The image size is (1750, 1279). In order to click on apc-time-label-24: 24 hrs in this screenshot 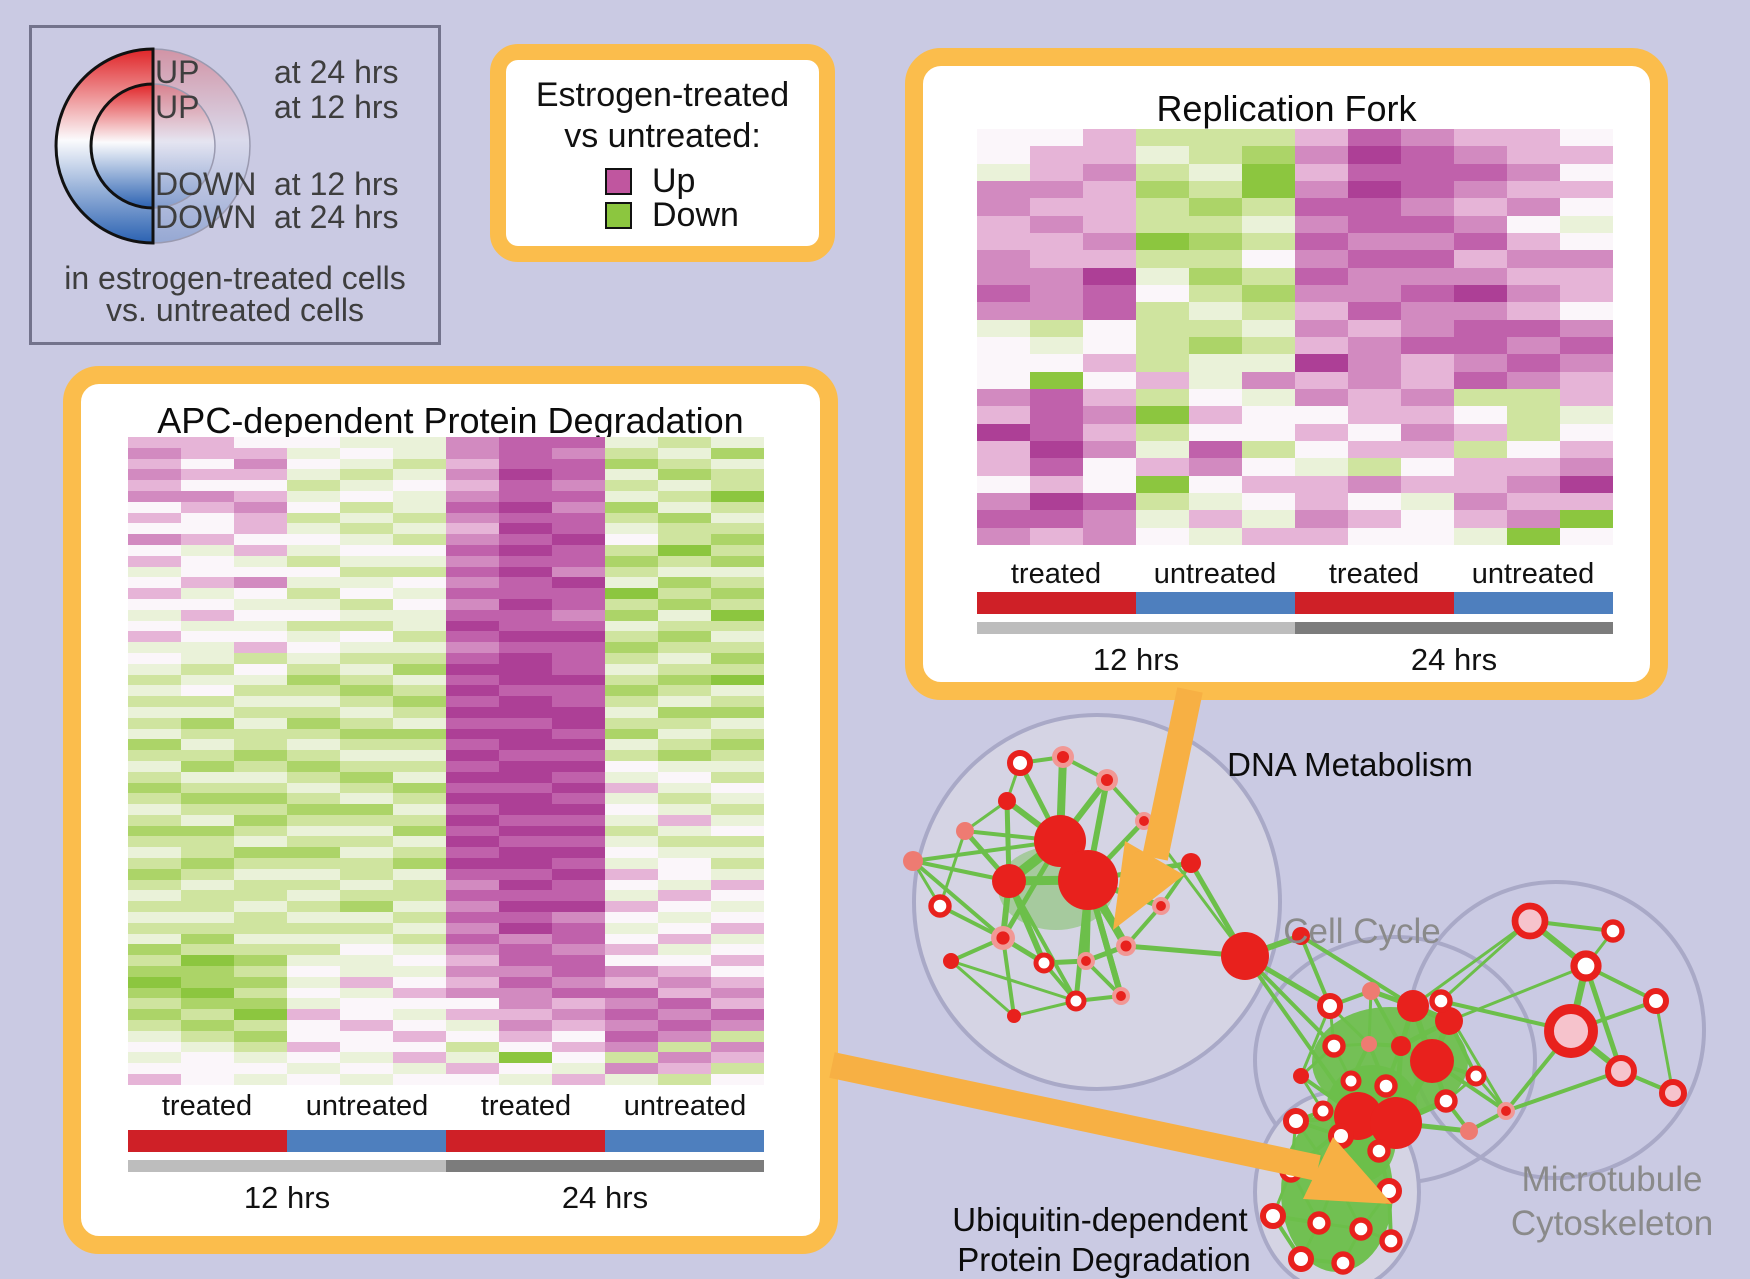, I will do `click(605, 1197)`.